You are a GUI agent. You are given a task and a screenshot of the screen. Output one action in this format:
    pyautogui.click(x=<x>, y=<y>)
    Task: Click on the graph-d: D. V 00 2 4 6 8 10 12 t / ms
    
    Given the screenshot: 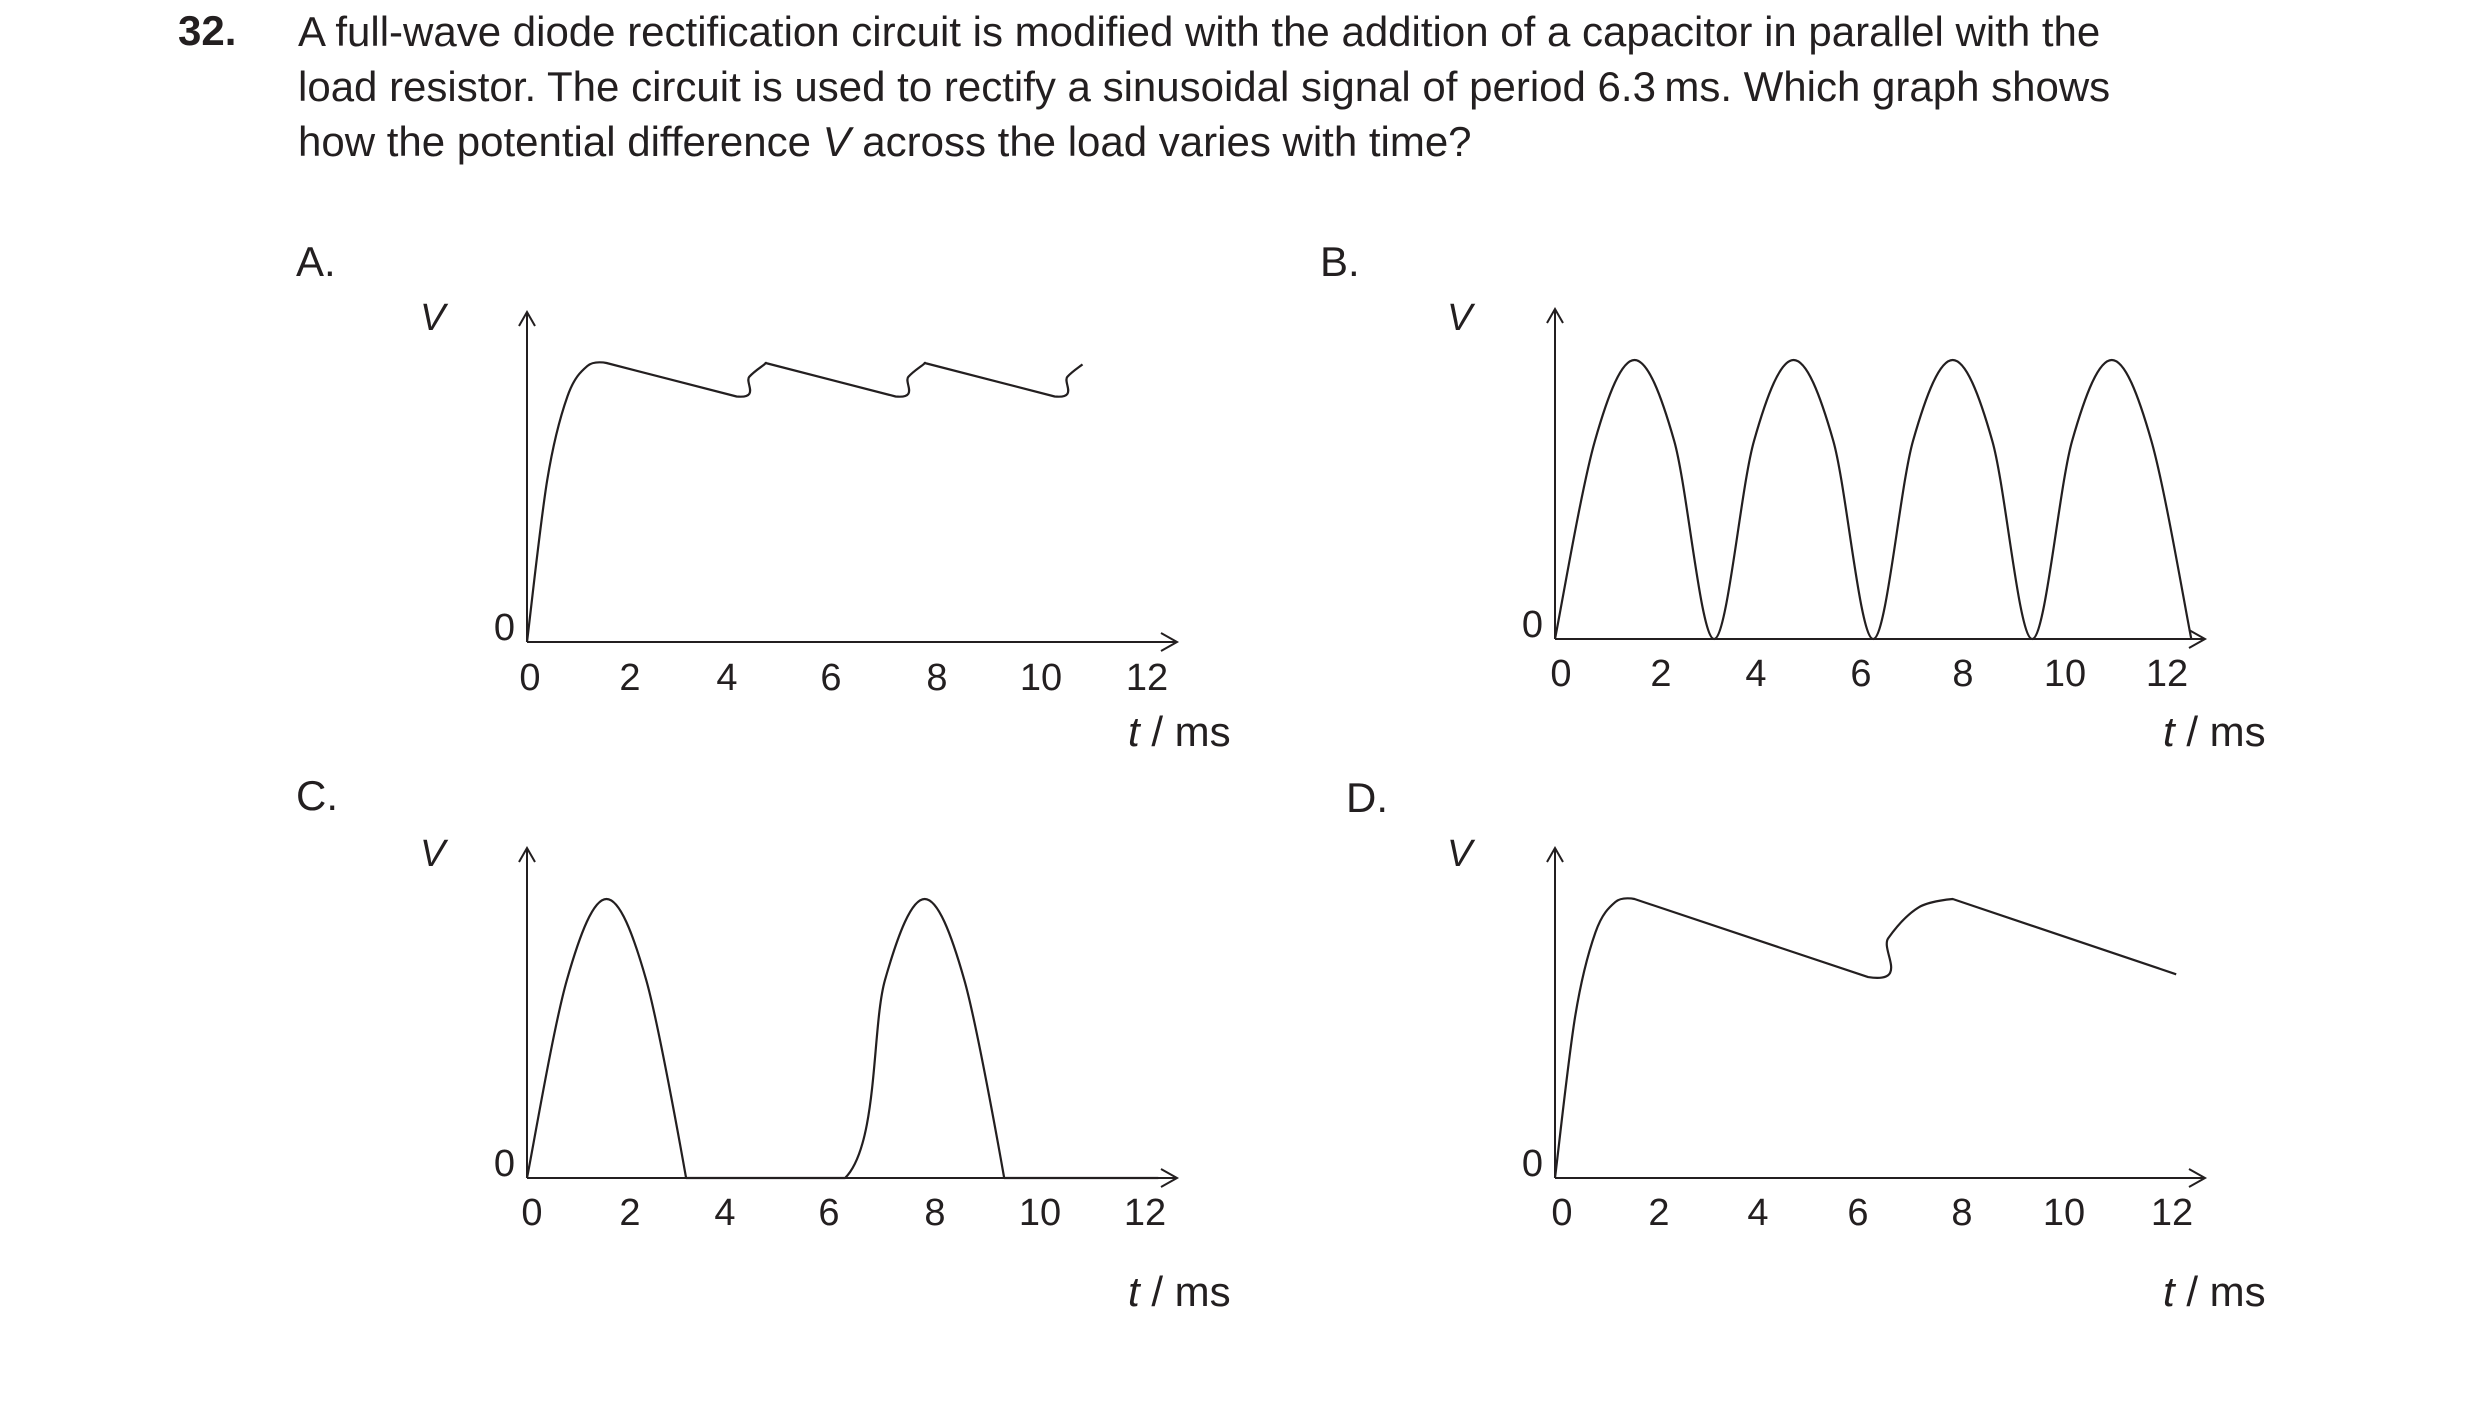 What is the action you would take?
    pyautogui.click(x=1806, y=1044)
    